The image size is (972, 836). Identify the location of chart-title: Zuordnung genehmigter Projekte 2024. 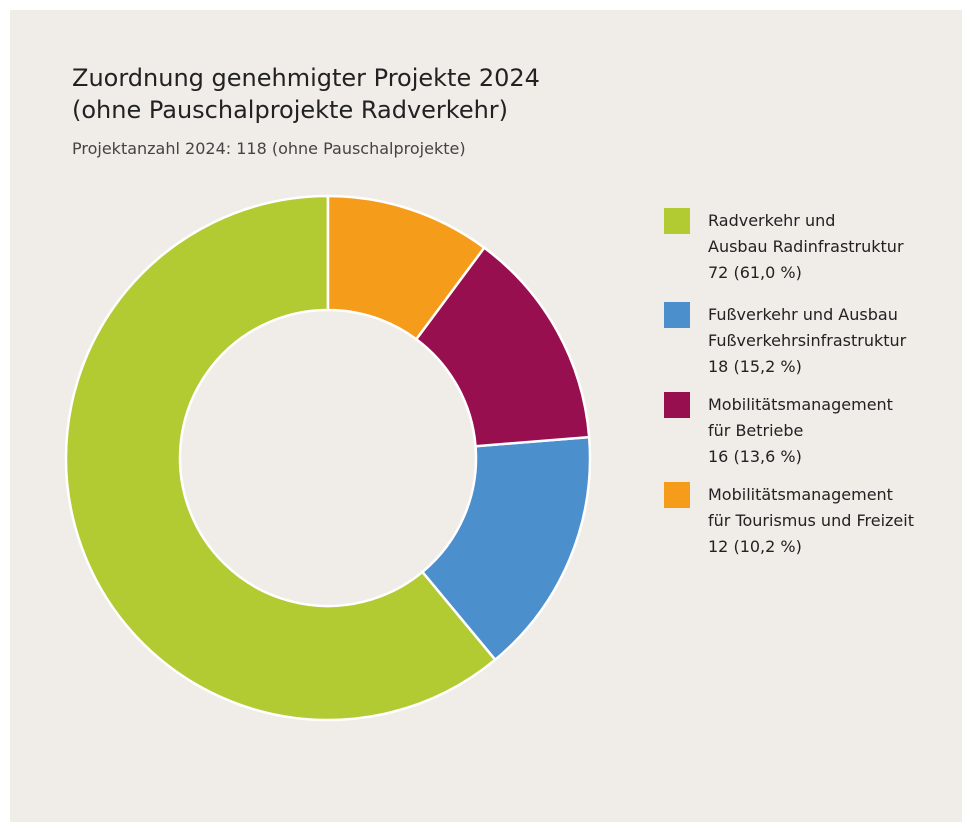
(306, 78).